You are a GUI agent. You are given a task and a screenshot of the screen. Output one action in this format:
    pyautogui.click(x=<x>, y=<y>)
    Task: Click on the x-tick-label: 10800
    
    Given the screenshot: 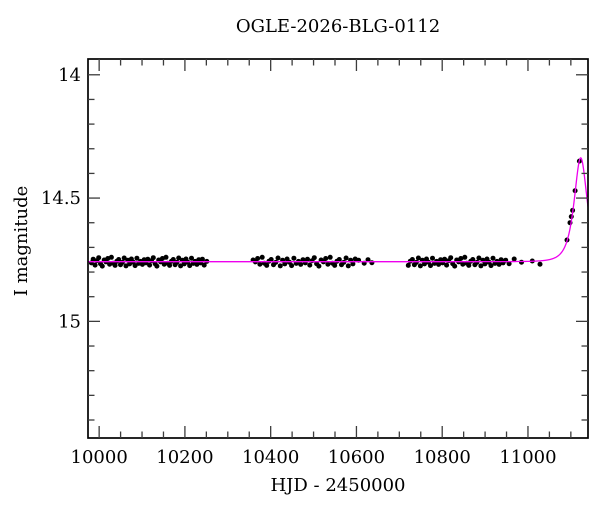 What is the action you would take?
    pyautogui.click(x=442, y=457)
    